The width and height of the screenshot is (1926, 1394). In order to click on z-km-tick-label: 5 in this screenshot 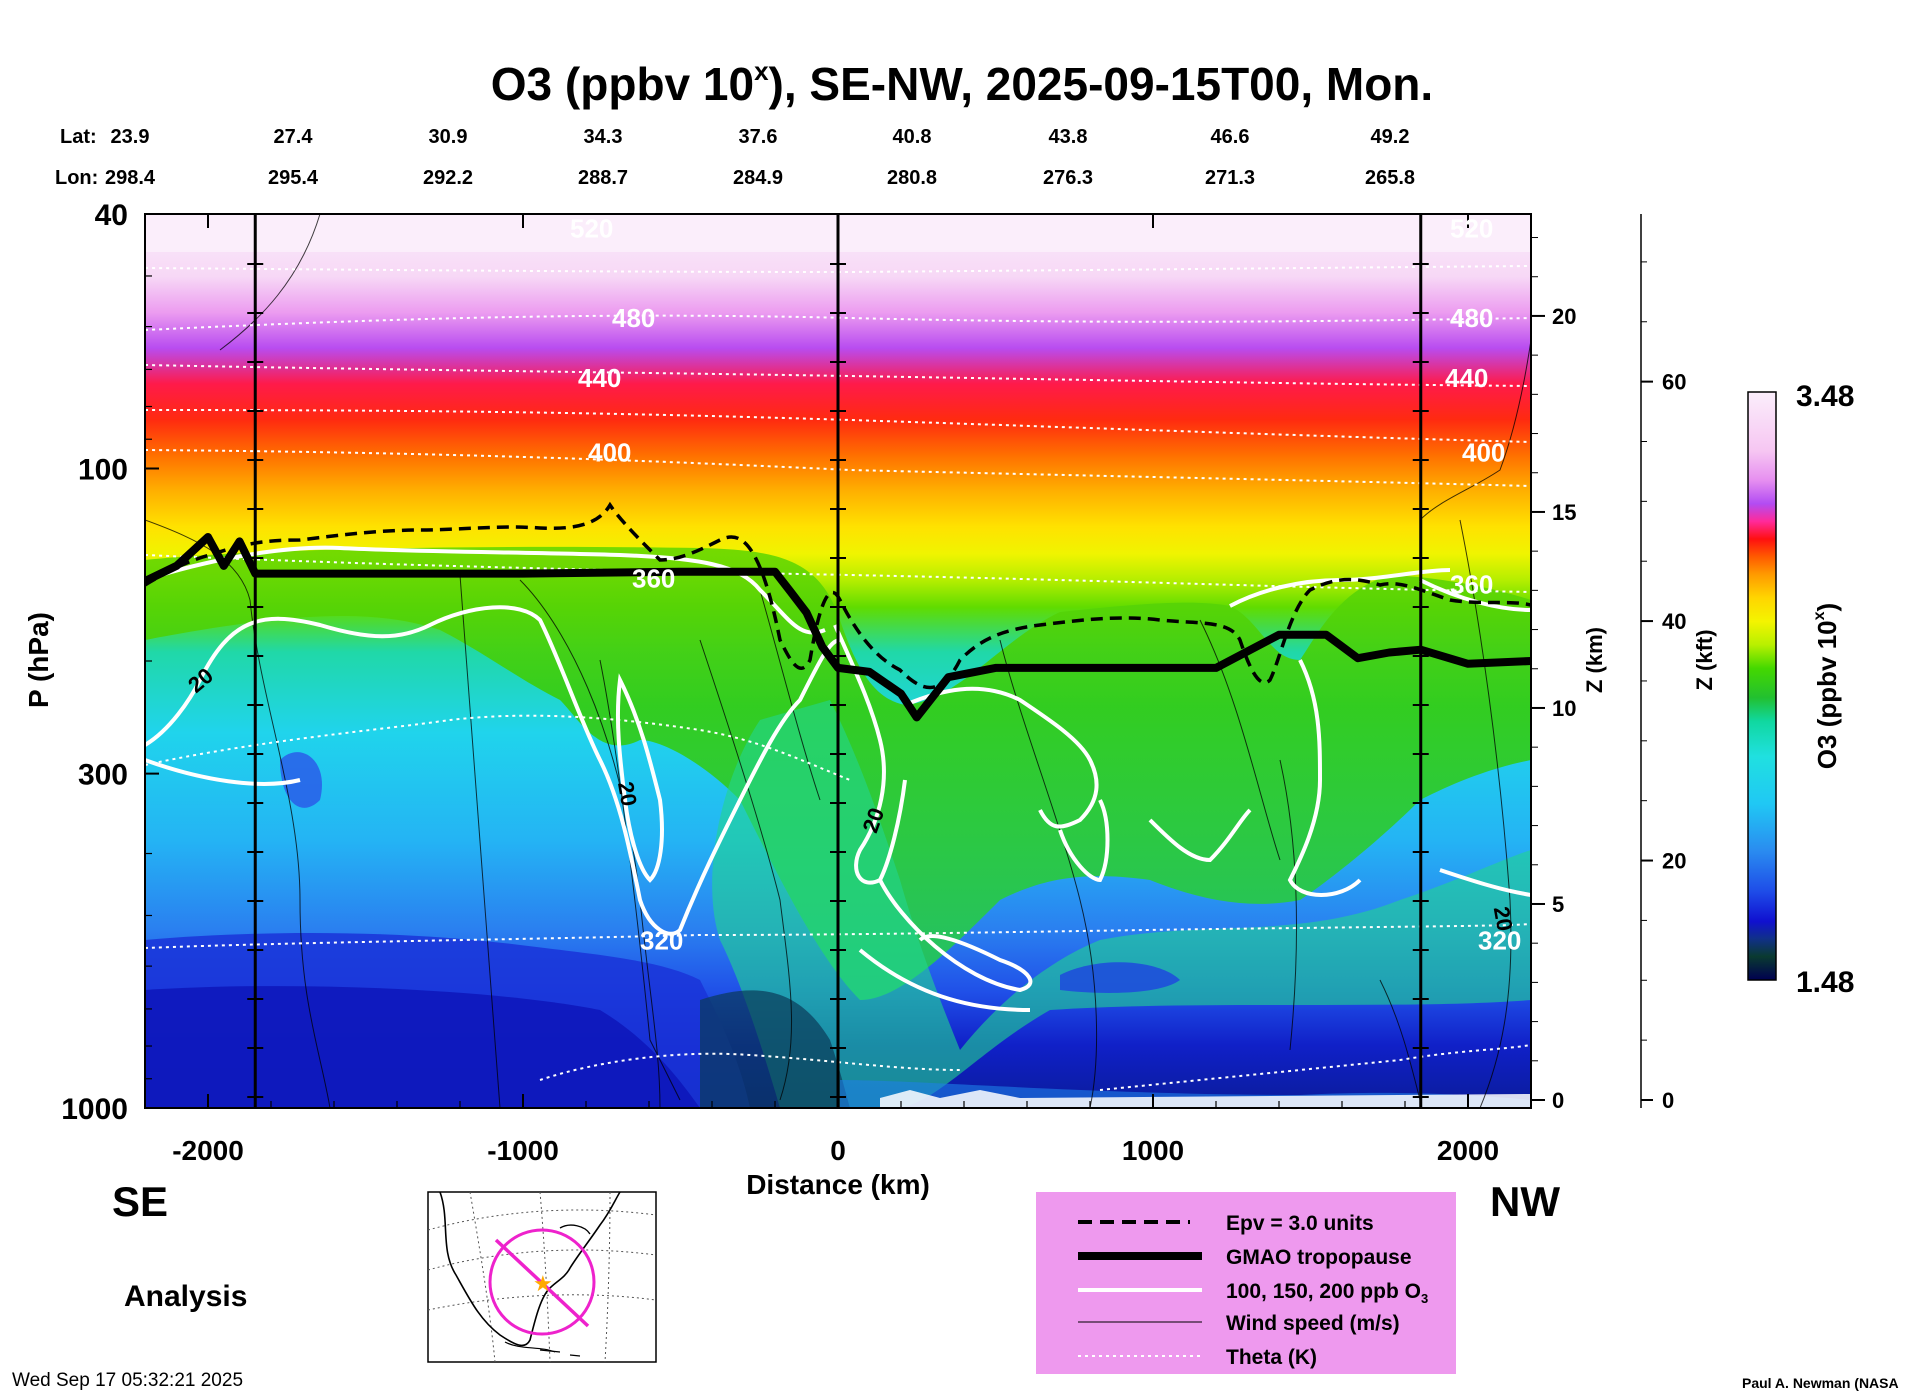, I will do `click(1558, 904)`.